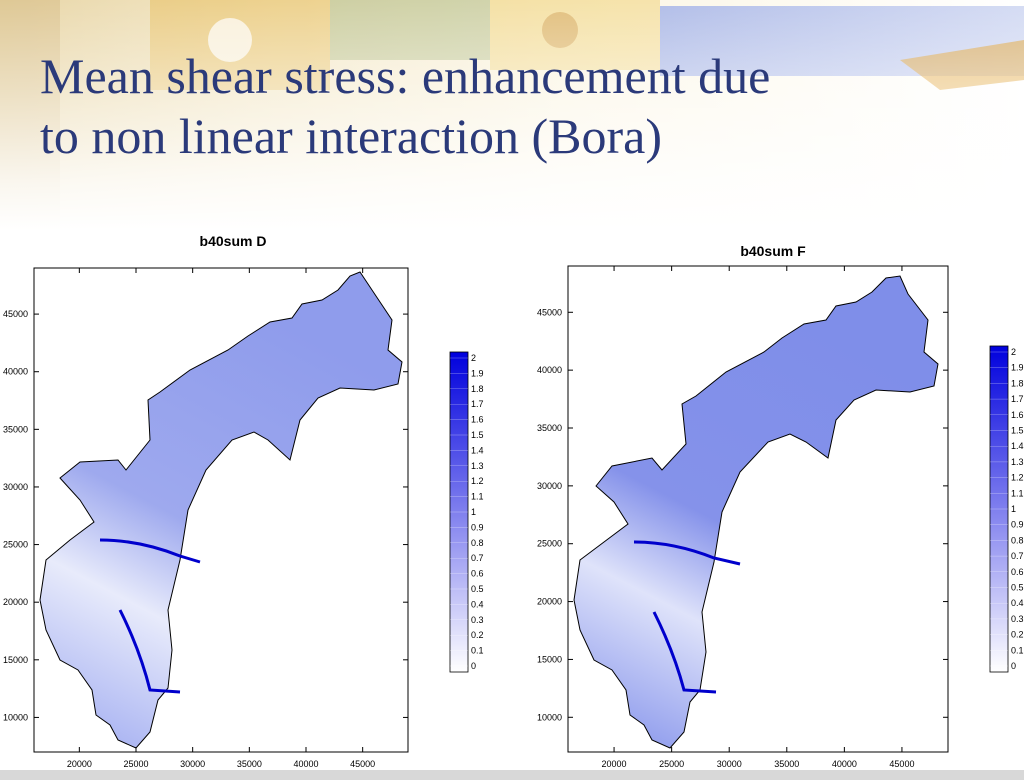 The image size is (1024, 780). What do you see at coordinates (901, 764) in the screenshot?
I see `chart-f-x-tick-label: 45000` at bounding box center [901, 764].